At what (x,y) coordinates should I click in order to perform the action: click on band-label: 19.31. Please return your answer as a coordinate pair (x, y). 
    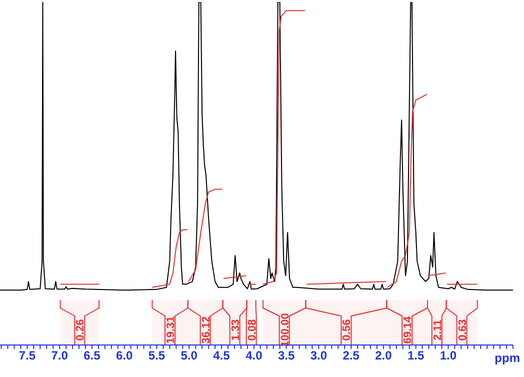
    Looking at the image, I should click on (171, 330).